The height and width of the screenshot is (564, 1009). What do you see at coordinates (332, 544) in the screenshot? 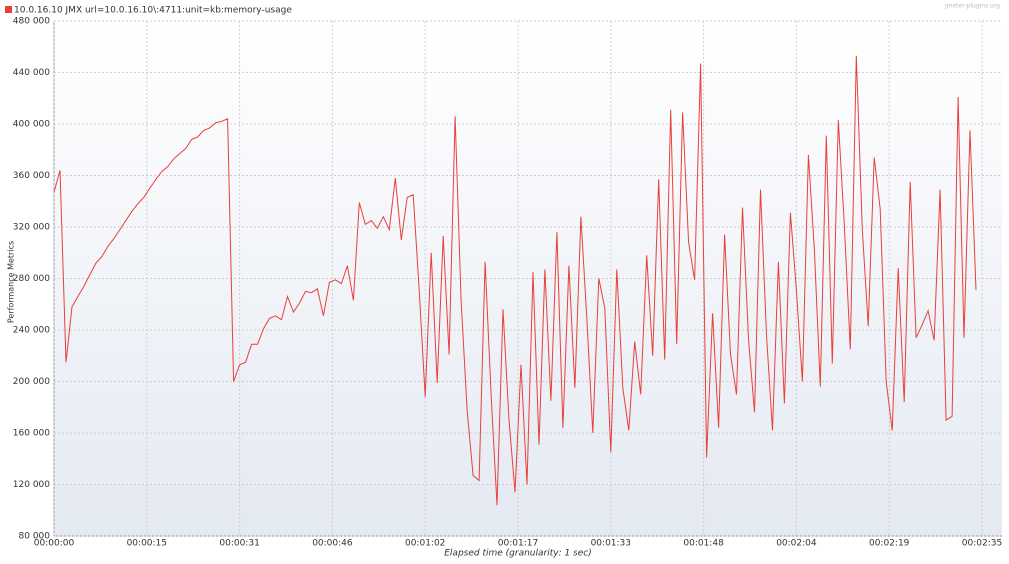
I see `x-tick-label: 00:00:46` at bounding box center [332, 544].